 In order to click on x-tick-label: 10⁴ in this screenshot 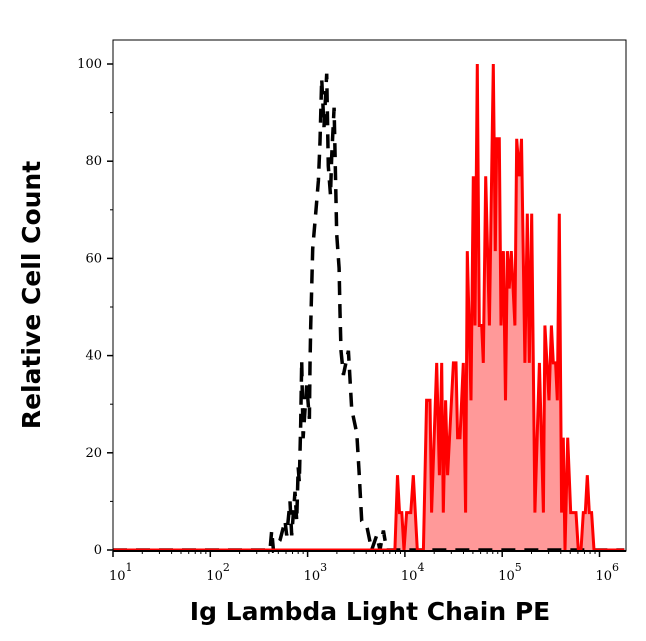, I will do `click(413, 572)`.